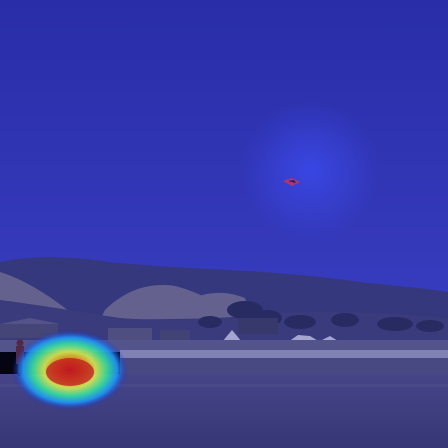  I want to click on hills-light-slopes, so click(125, 296).